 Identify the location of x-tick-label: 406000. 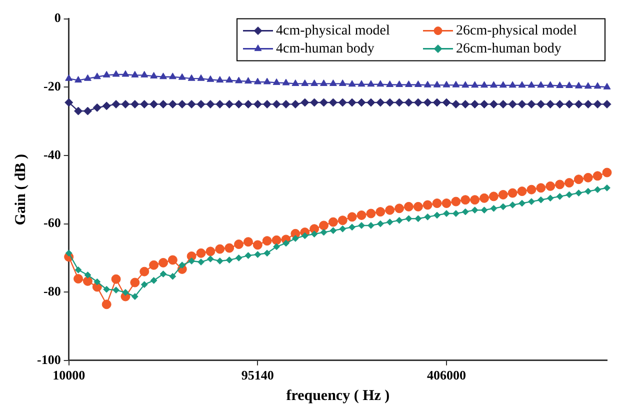
(446, 375).